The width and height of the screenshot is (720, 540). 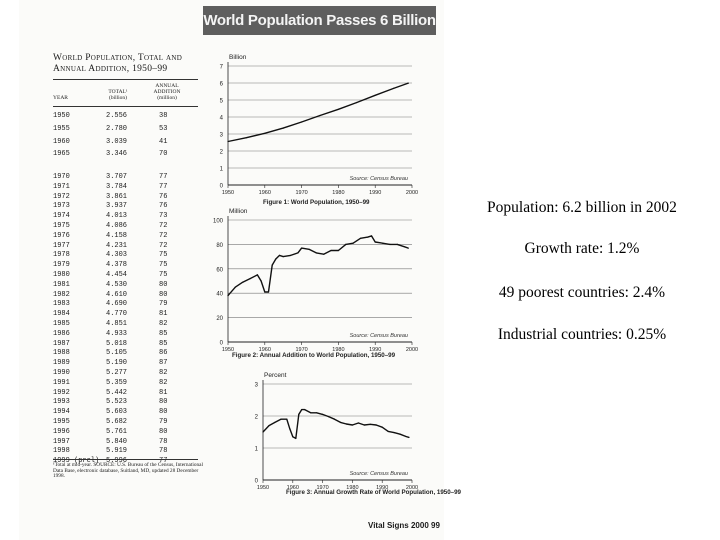 I want to click on table-cell-total: 5.442, so click(x=117, y=392).